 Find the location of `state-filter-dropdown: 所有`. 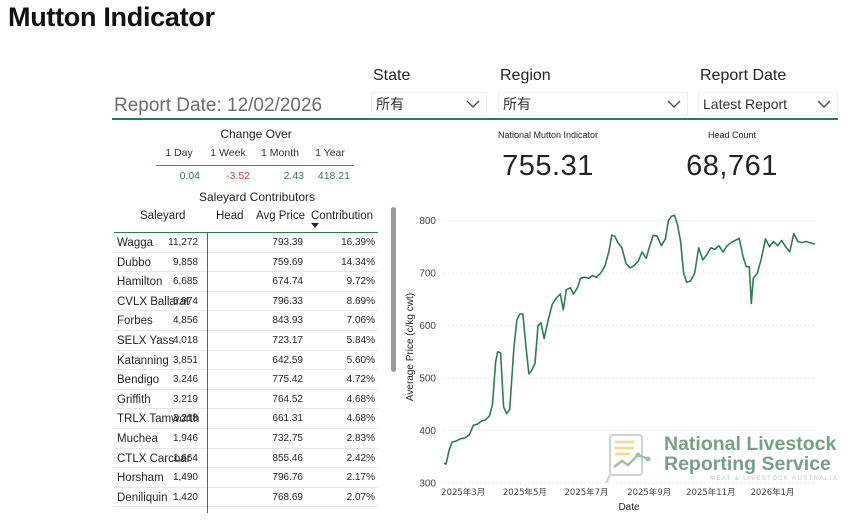

state-filter-dropdown: 所有 is located at coordinates (429, 104).